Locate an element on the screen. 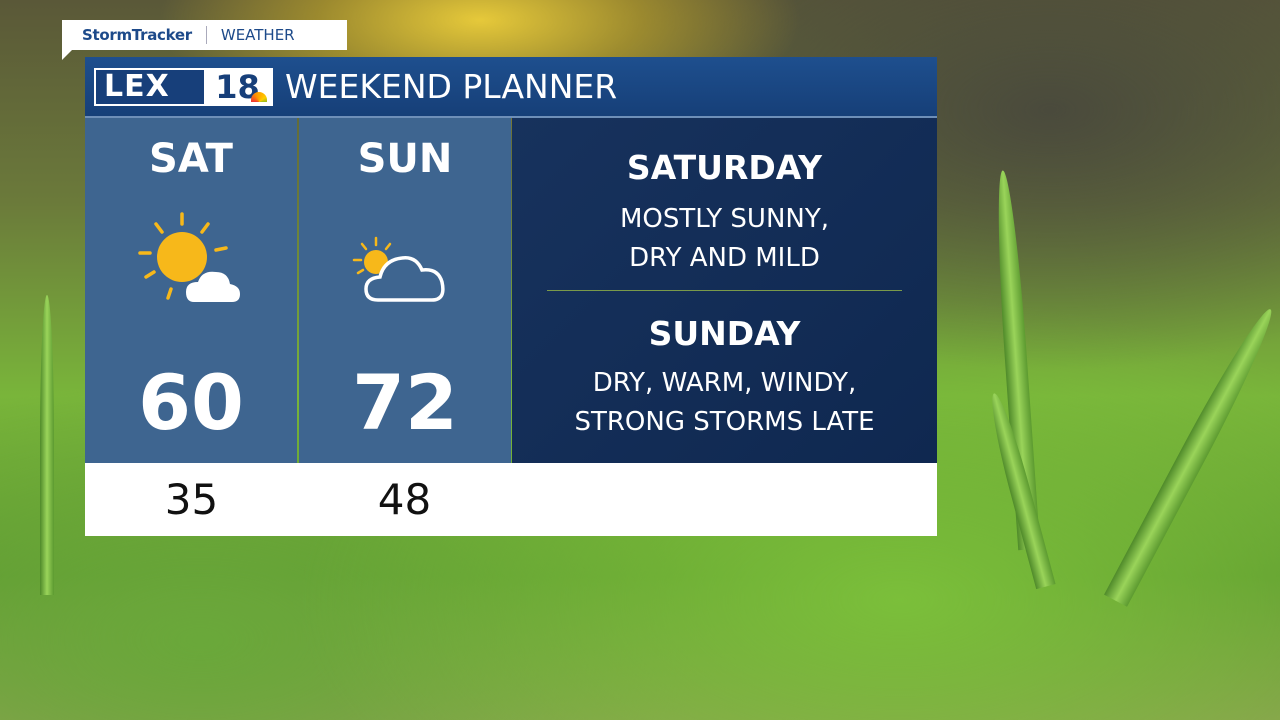  stormtracker-tag: StormTracker WEATHER is located at coordinates (204, 40).